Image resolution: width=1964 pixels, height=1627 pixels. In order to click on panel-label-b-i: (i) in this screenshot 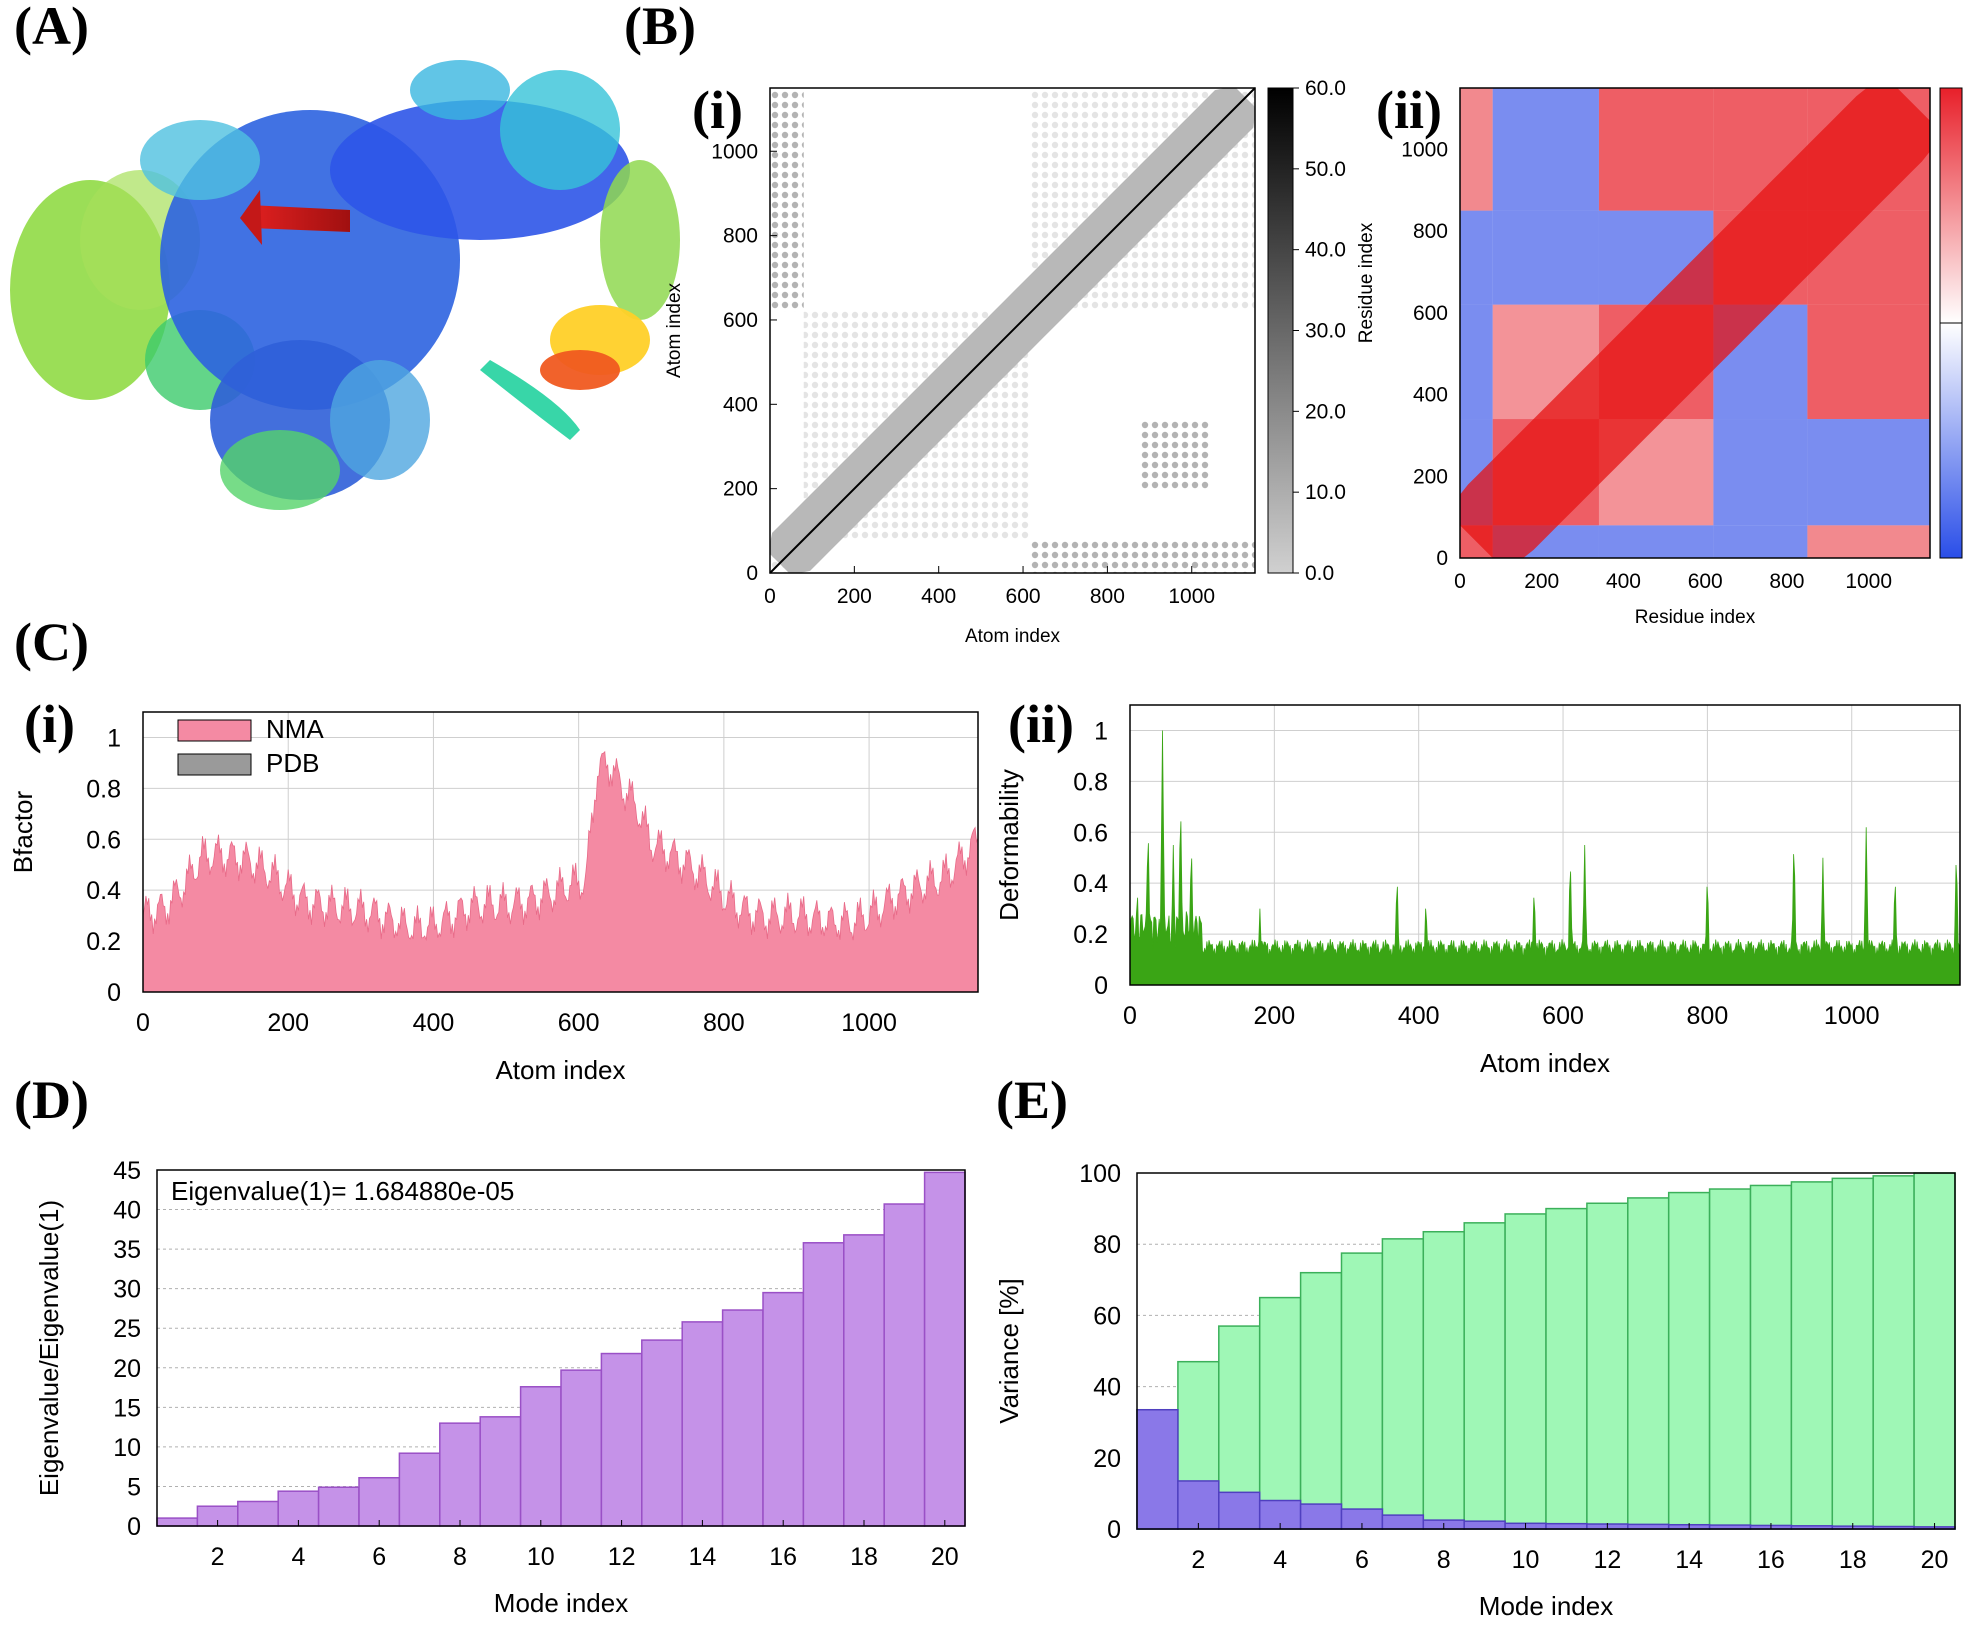, I will do `click(717, 110)`.